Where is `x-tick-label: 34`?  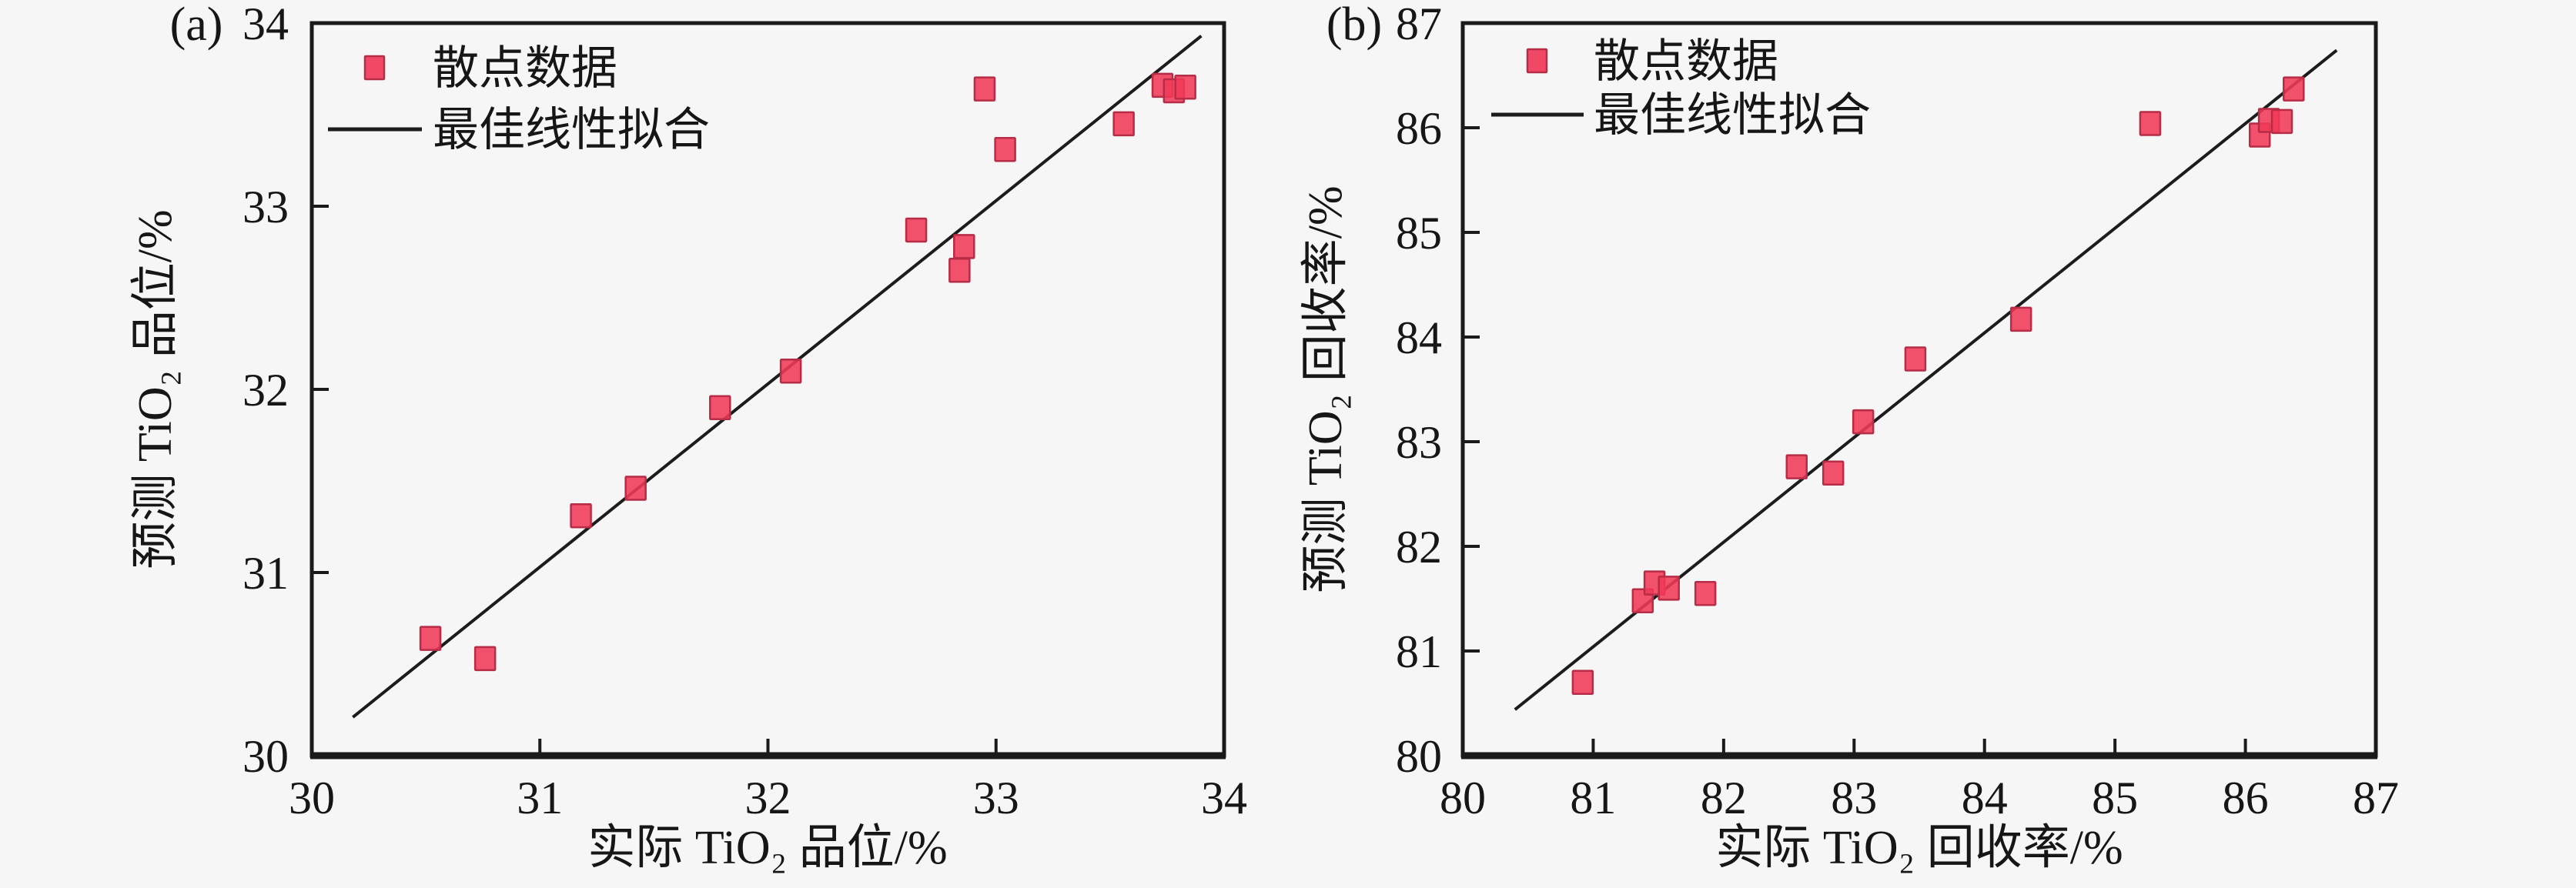
x-tick-label: 34 is located at coordinates (1224, 798).